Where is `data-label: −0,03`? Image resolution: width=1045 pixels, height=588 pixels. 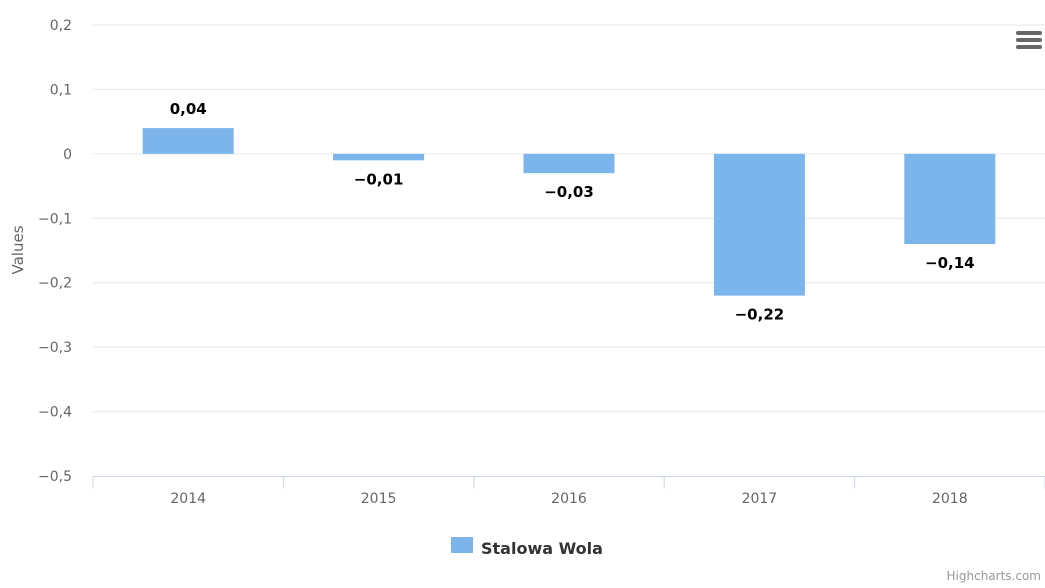 data-label: −0,03 is located at coordinates (569, 192).